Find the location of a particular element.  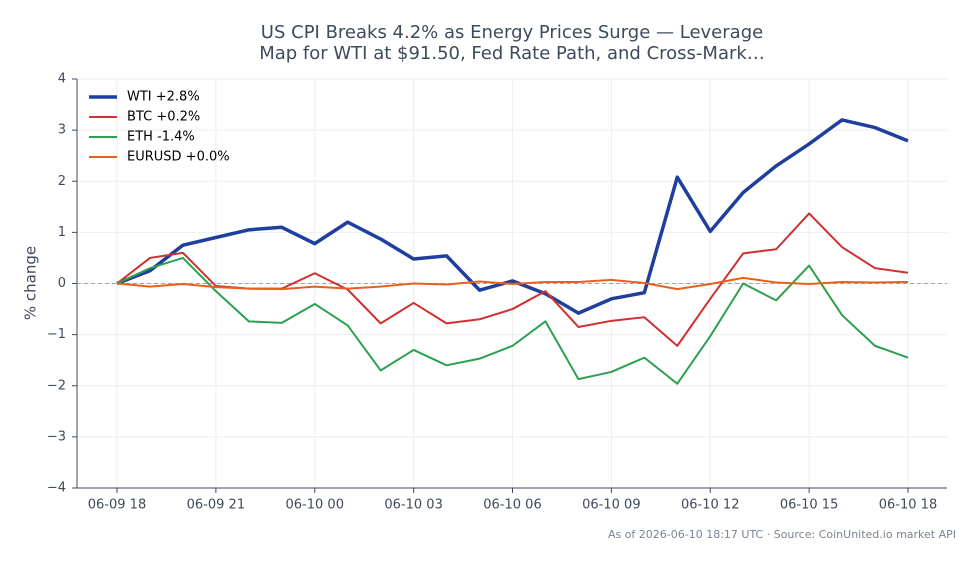

x-tick-label: 06-10 06 is located at coordinates (512, 505).